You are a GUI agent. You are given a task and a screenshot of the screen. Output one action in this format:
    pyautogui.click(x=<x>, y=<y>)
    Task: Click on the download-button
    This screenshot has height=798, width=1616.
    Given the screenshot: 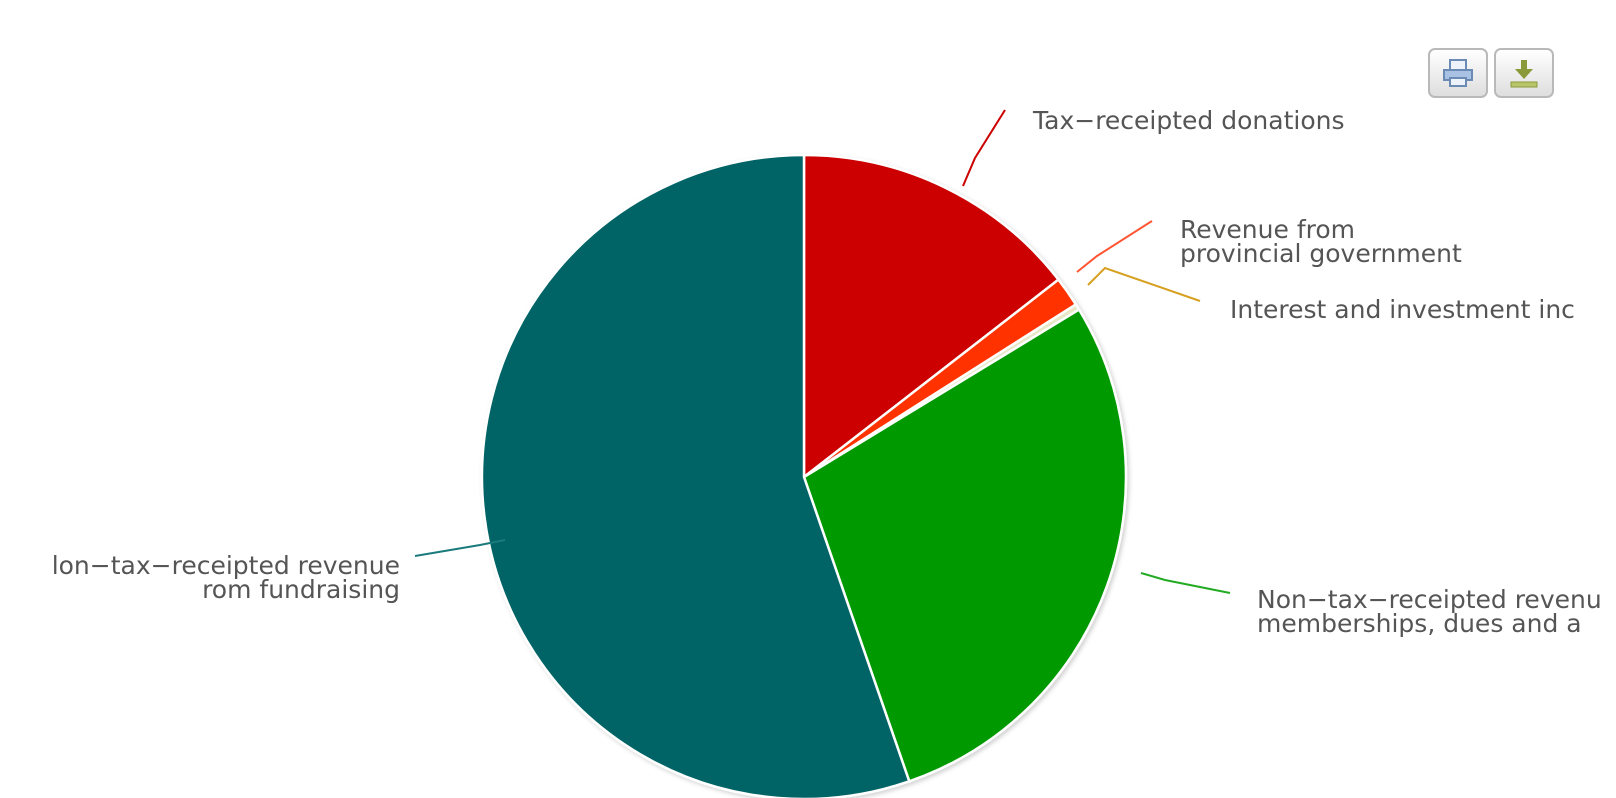 What is the action you would take?
    pyautogui.click(x=1524, y=73)
    